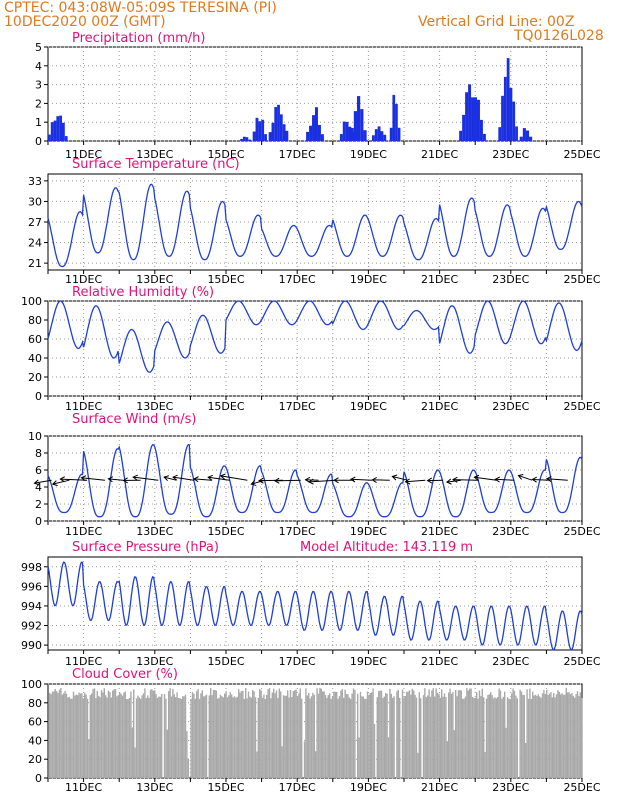  I want to click on xtick-label: 11DEC, so click(83, 787).